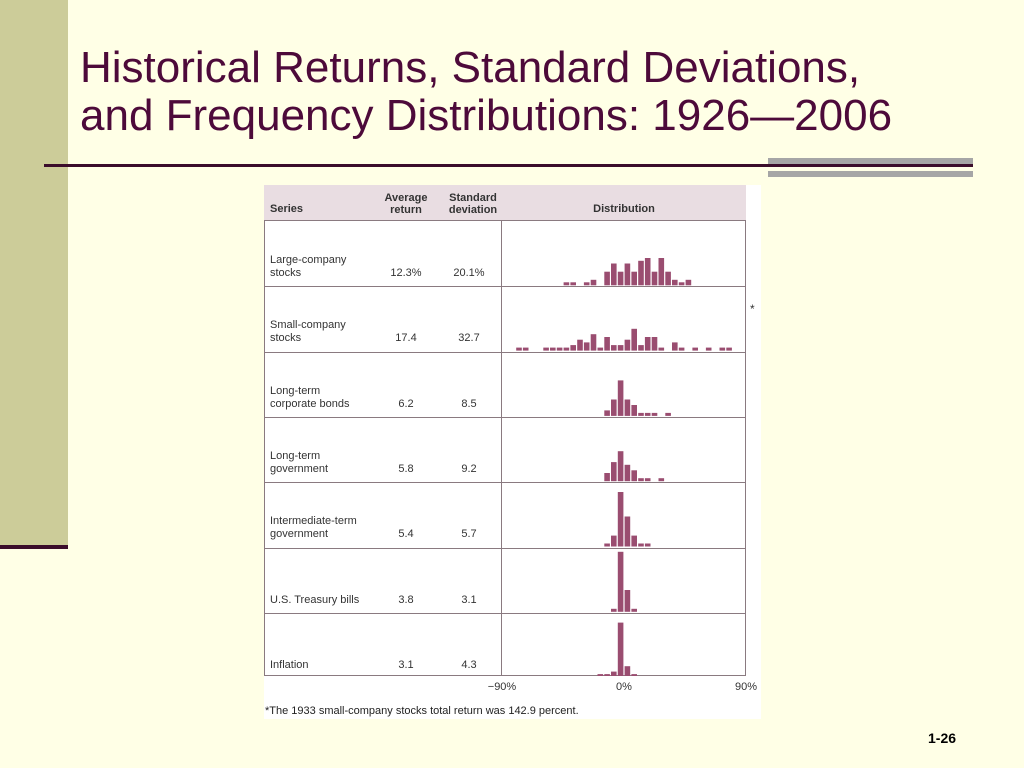 Image resolution: width=1024 pixels, height=768 pixels. Describe the element at coordinates (287, 209) in the screenshot. I see `header-series: Series` at that location.